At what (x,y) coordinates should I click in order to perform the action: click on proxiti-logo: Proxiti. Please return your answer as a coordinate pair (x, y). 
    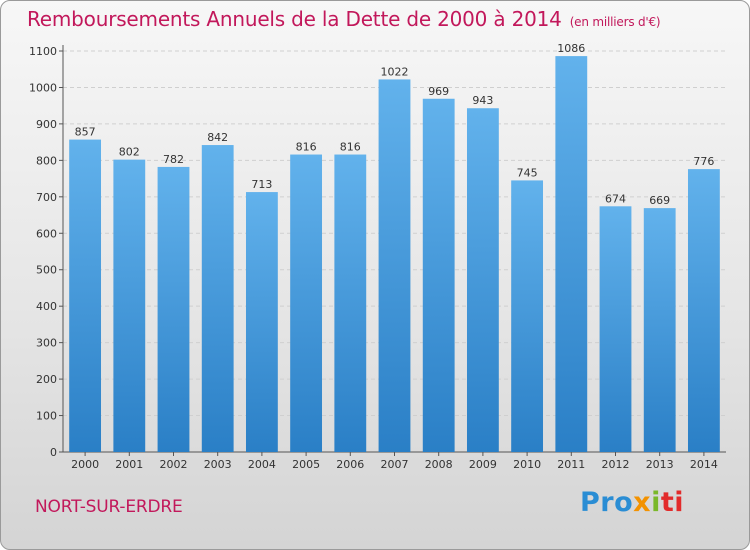
    Looking at the image, I should click on (632, 502).